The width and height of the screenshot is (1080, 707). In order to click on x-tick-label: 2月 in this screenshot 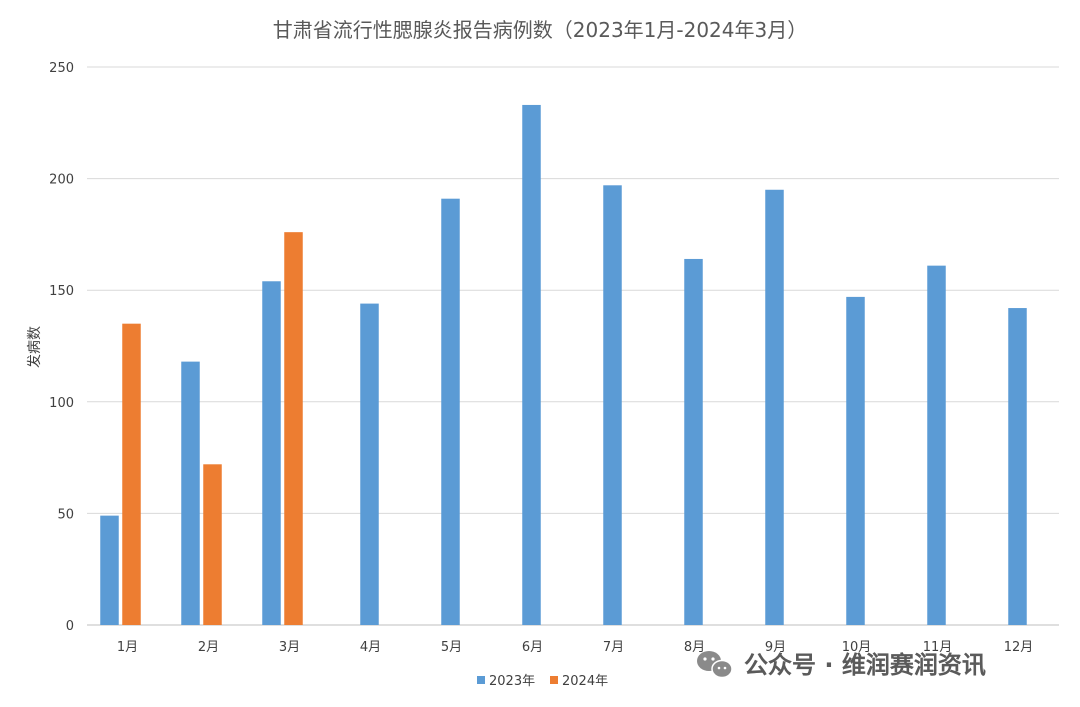, I will do `click(208, 647)`.